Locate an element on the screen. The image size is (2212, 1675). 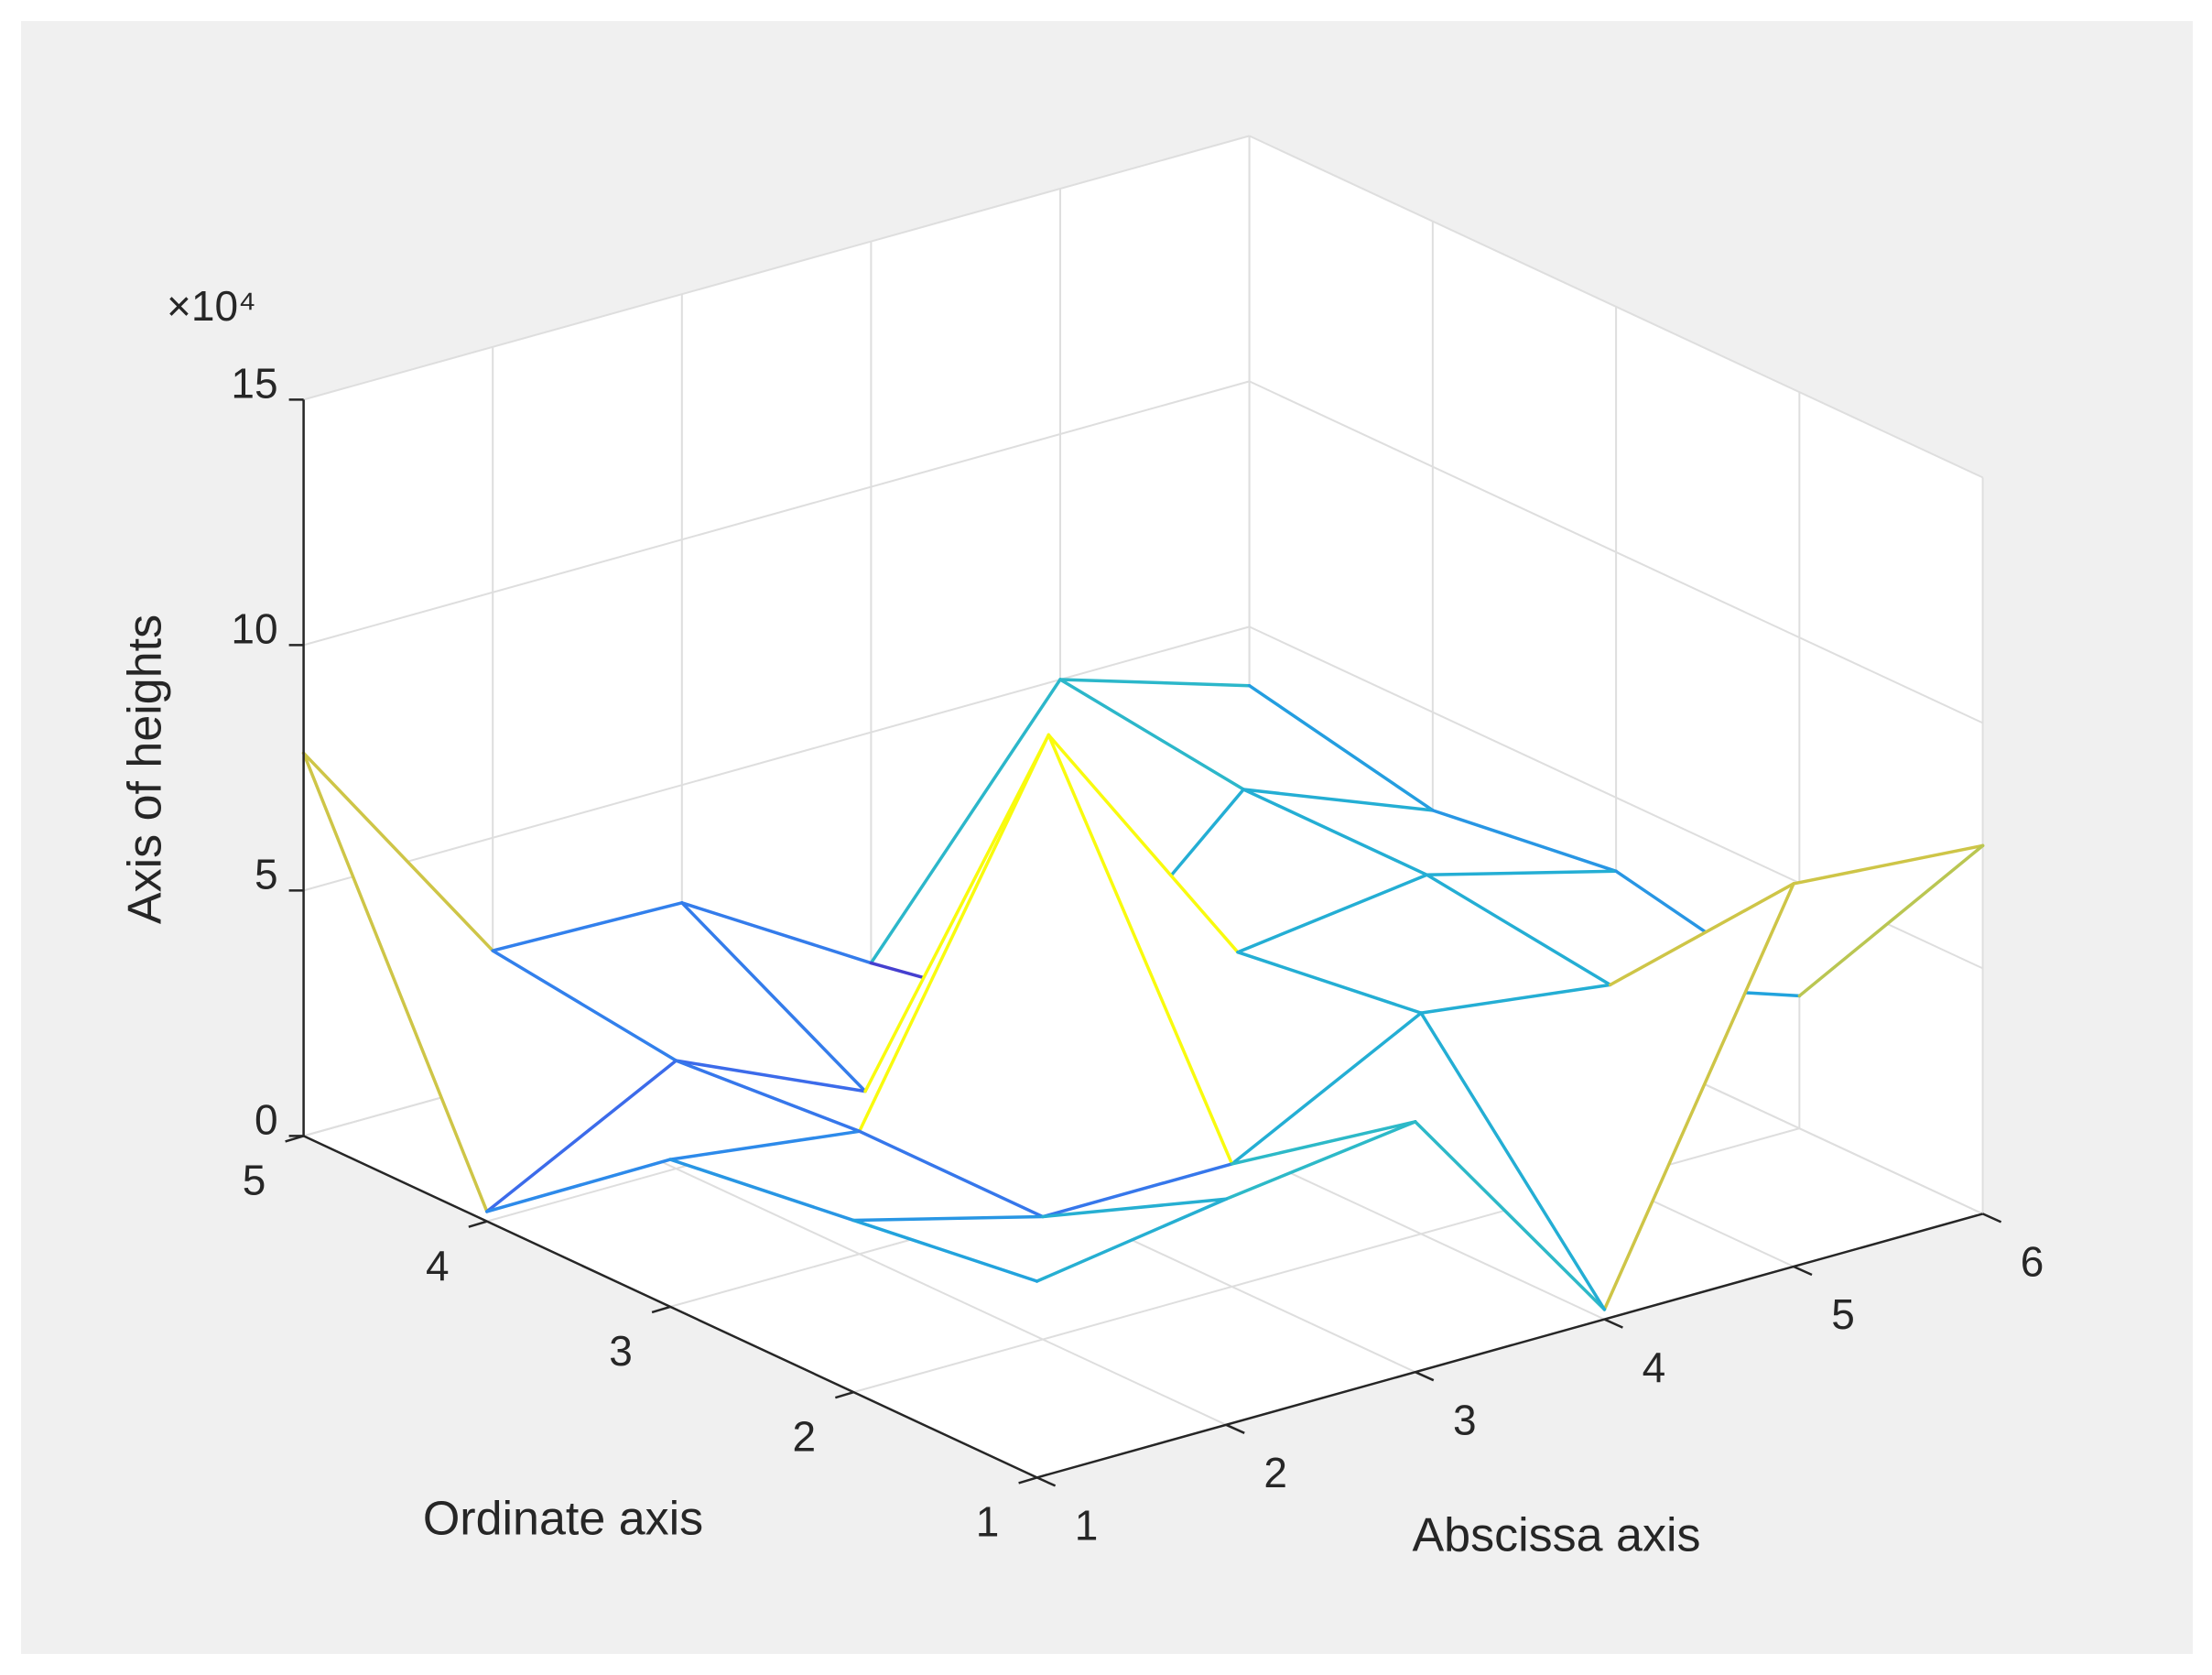
y-tick-label: 3 is located at coordinates (621, 1351).